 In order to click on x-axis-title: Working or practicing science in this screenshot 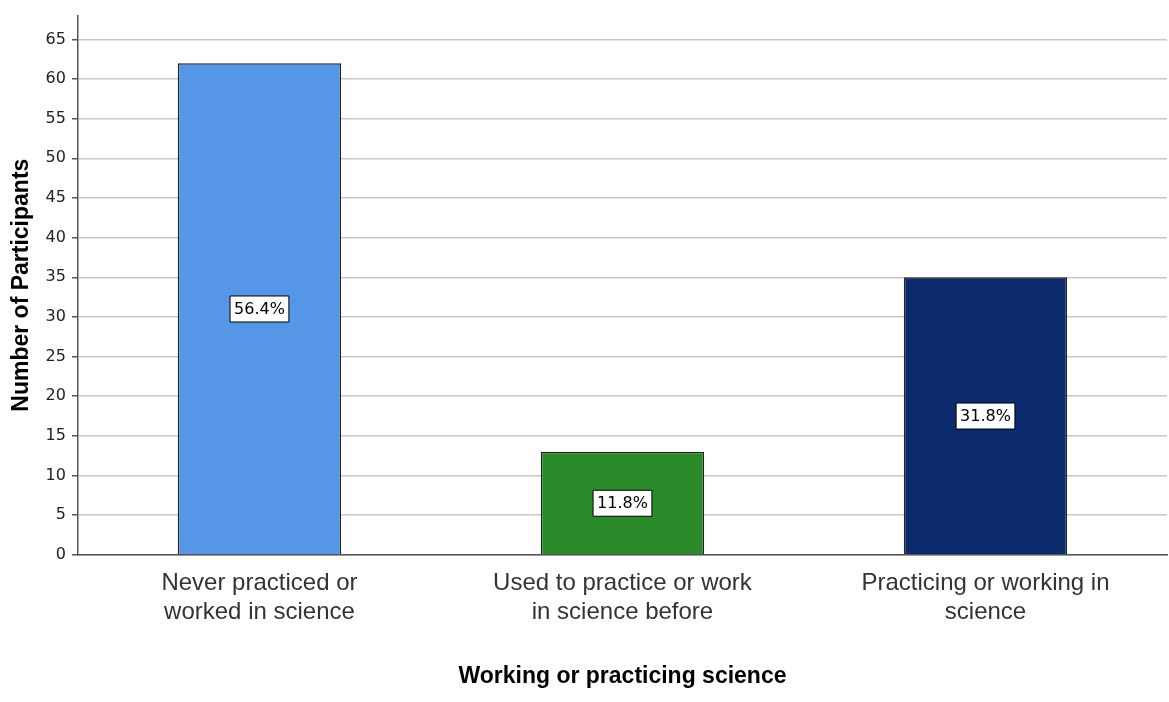, I will do `click(622, 674)`.